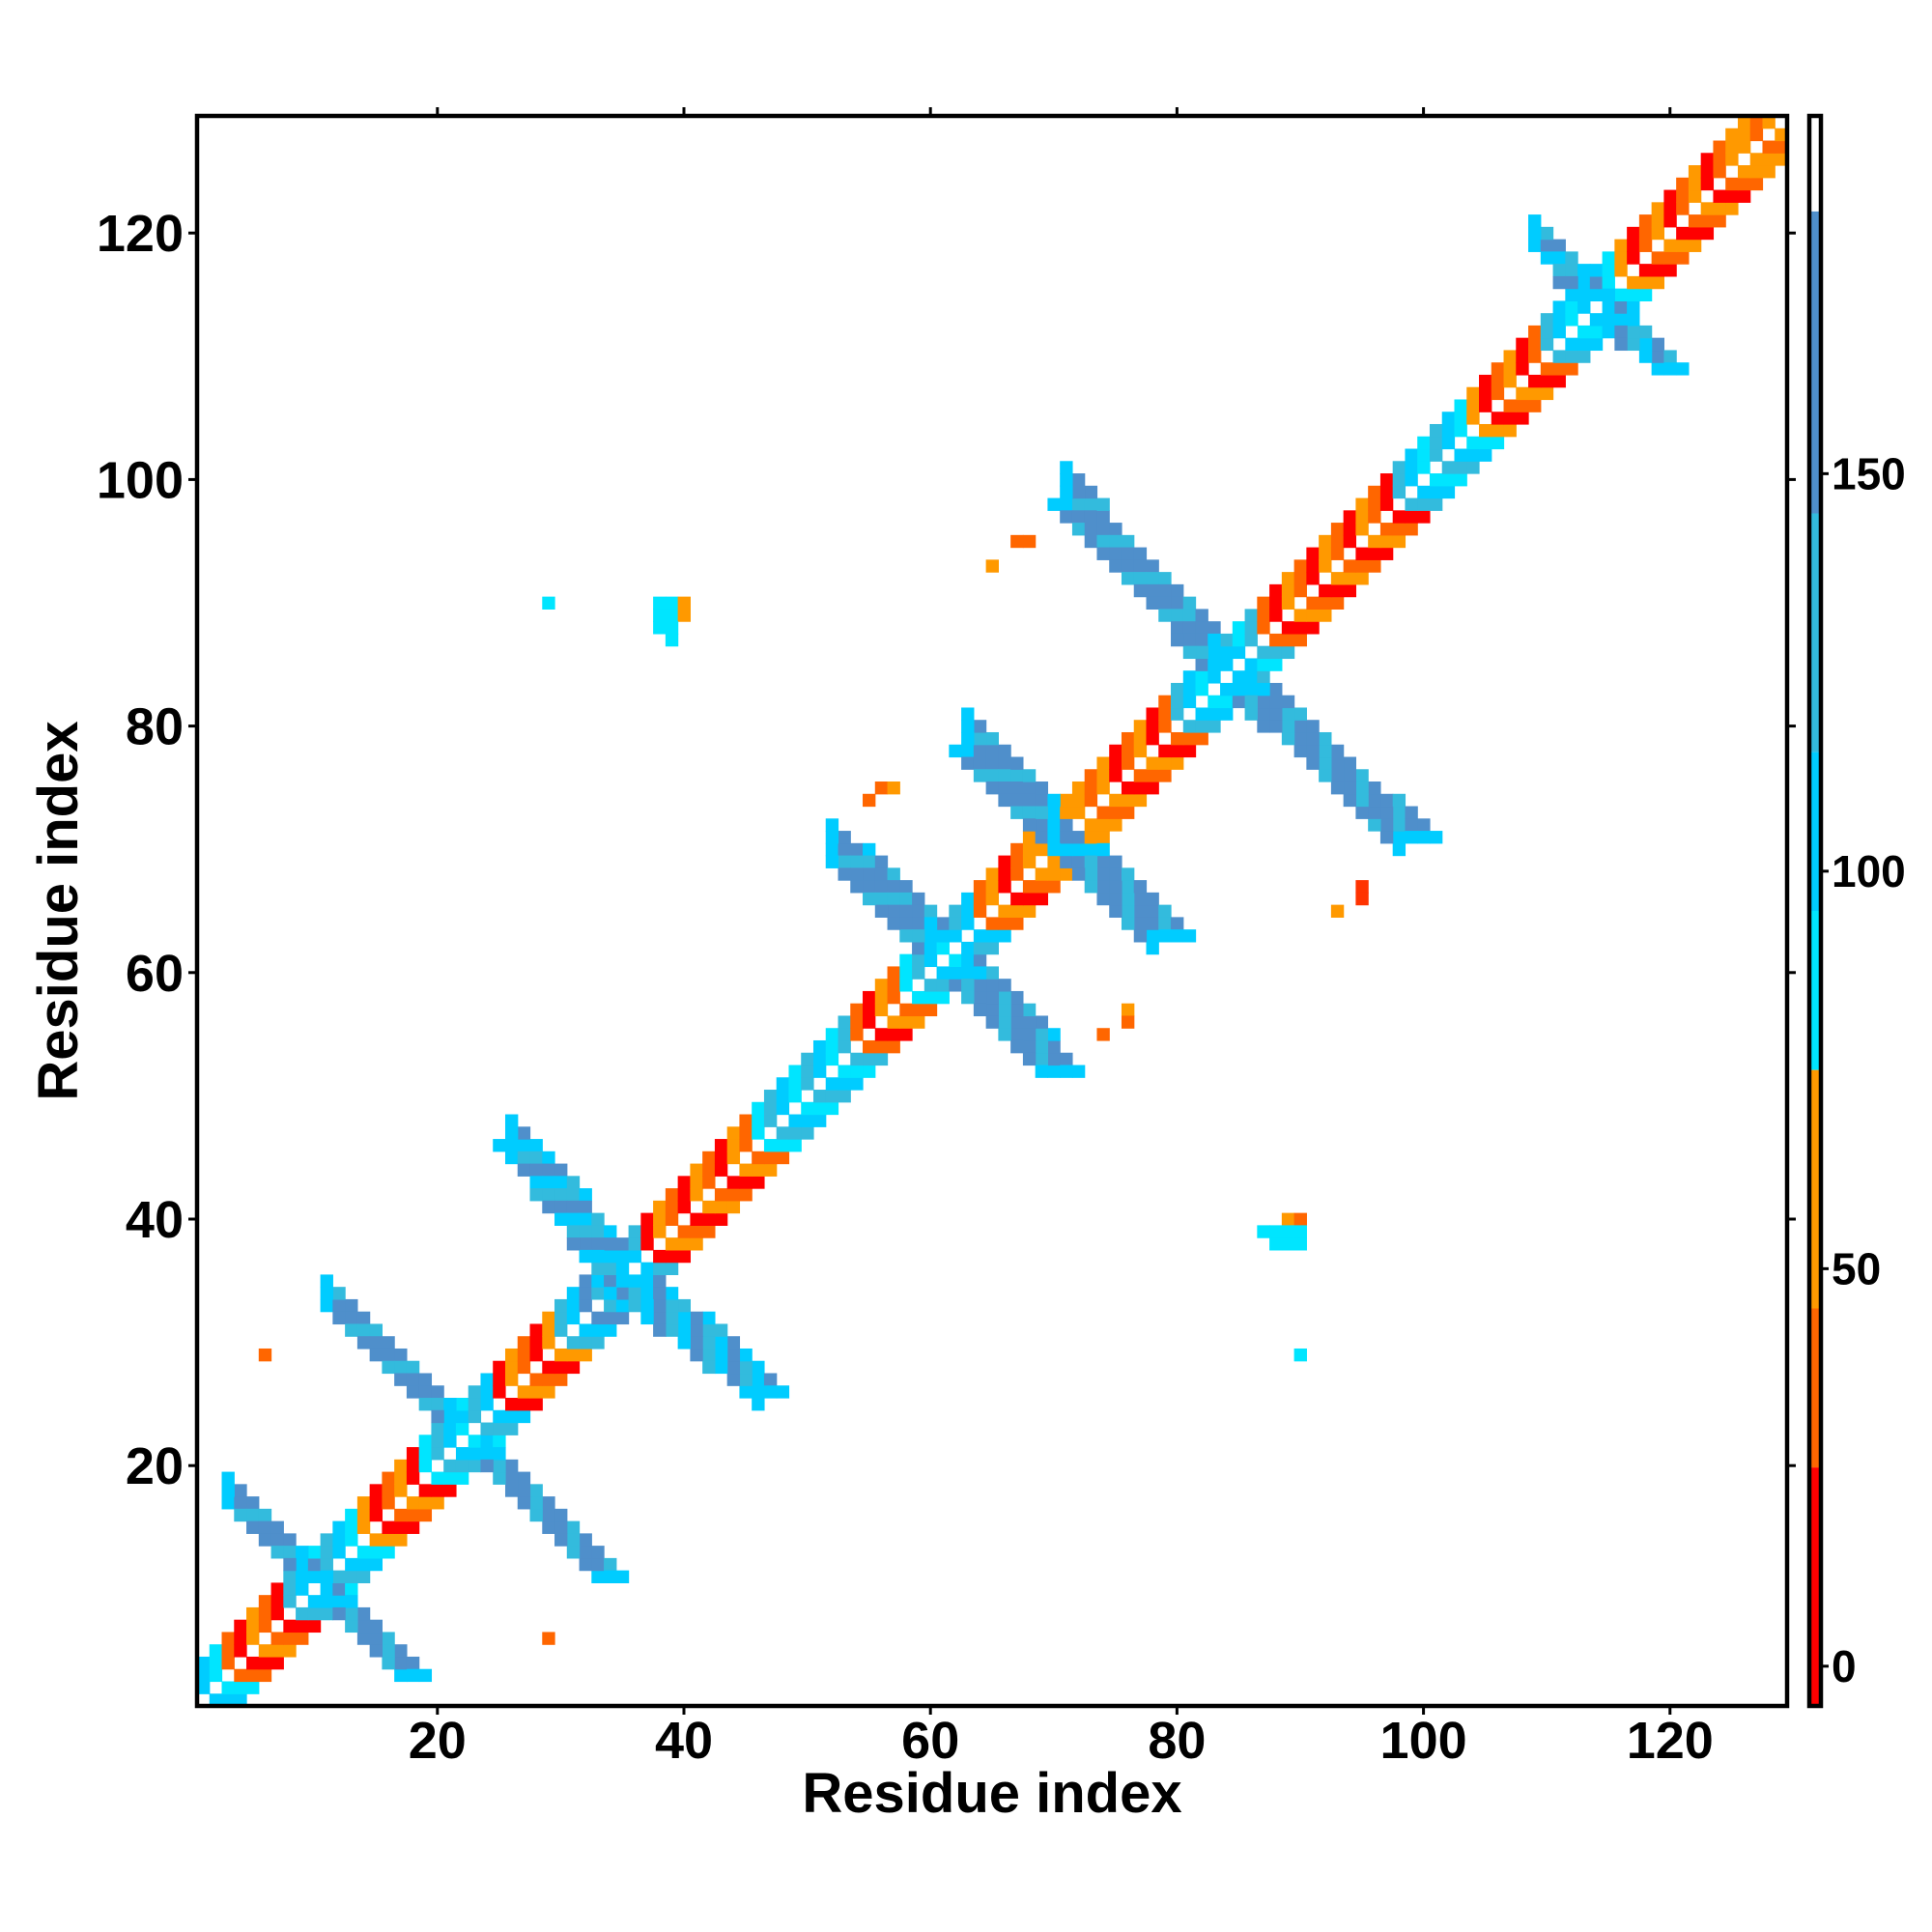 The width and height of the screenshot is (1932, 1932). What do you see at coordinates (992, 1793) in the screenshot?
I see `x-axis-title: Residue index` at bounding box center [992, 1793].